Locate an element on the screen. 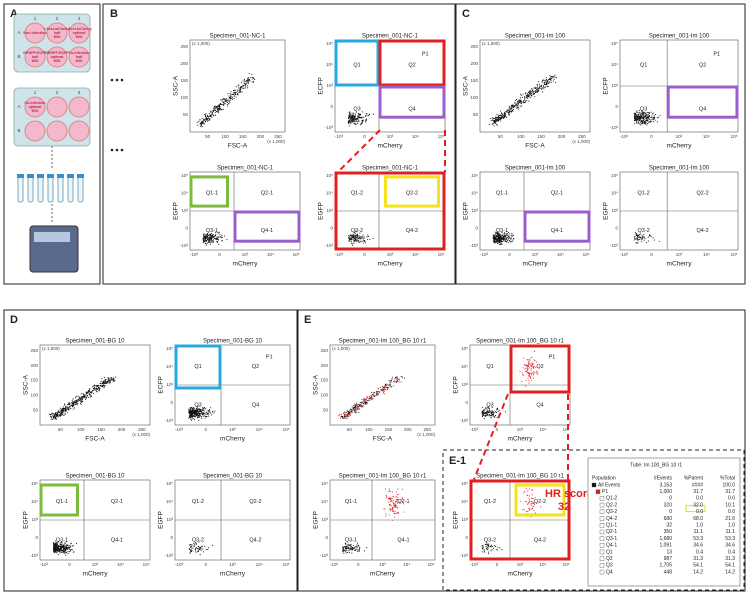 The height and width of the screenshot is (596, 749). quadrant-label: Q1 is located at coordinates (489, 367).